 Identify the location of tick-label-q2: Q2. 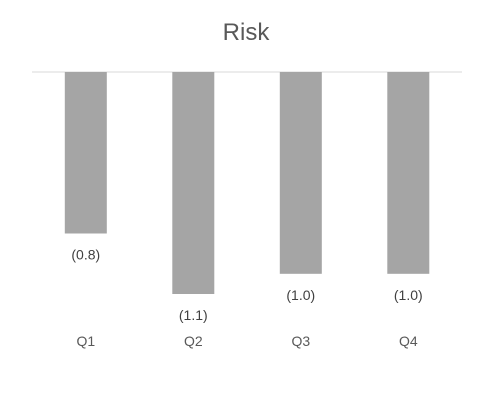
(193, 341).